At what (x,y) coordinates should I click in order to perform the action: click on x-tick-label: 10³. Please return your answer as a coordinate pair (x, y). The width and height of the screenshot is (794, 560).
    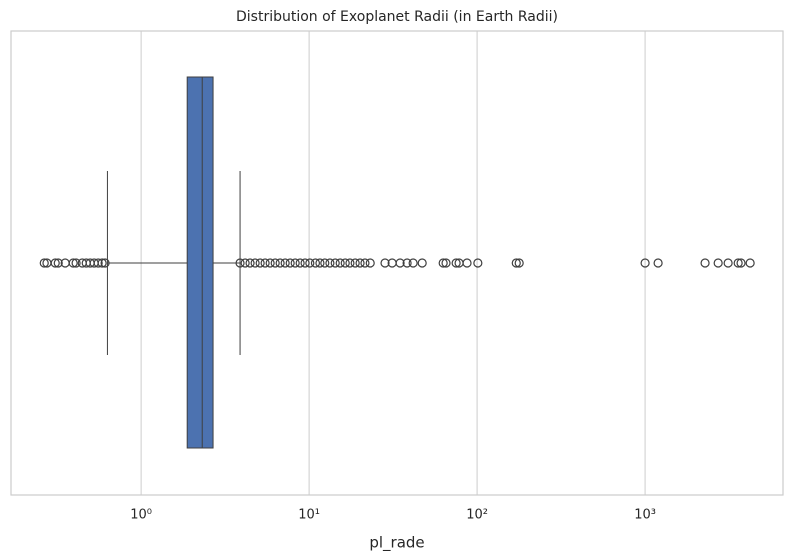
    Looking at the image, I should click on (645, 515).